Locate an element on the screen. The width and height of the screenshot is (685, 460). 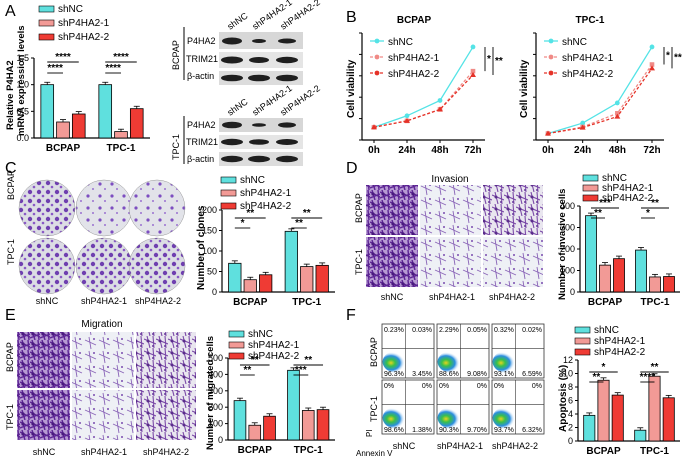
blot2-cell-label: TPC-1 is located at coordinates (176, 147).